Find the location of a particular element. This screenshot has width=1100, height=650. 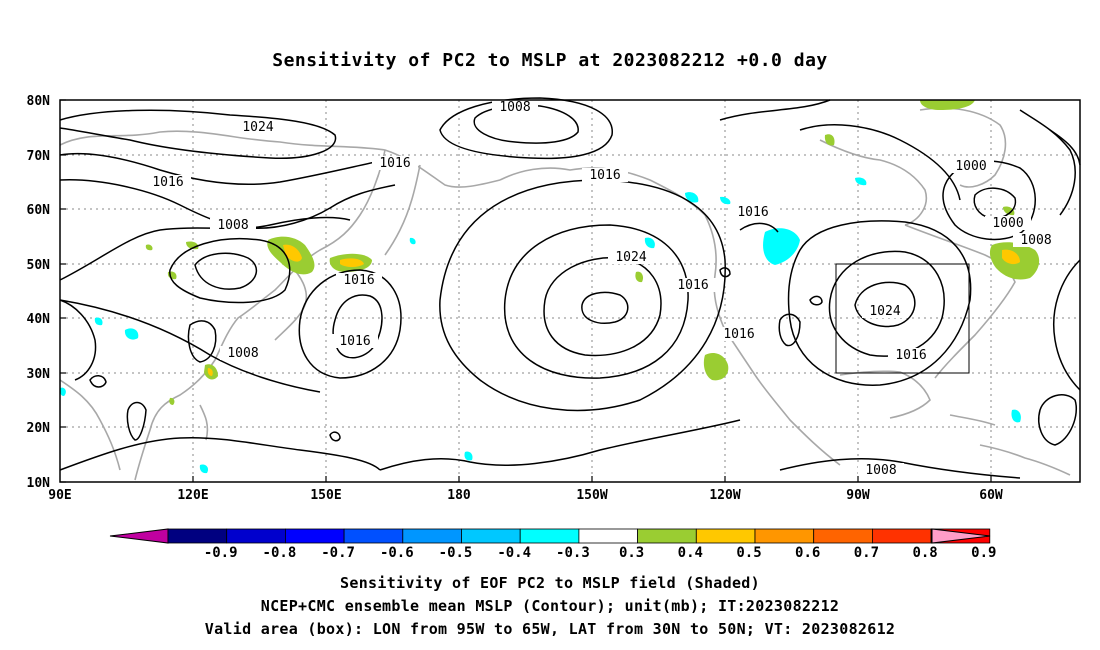

lon-label: 180 is located at coordinates (459, 495).